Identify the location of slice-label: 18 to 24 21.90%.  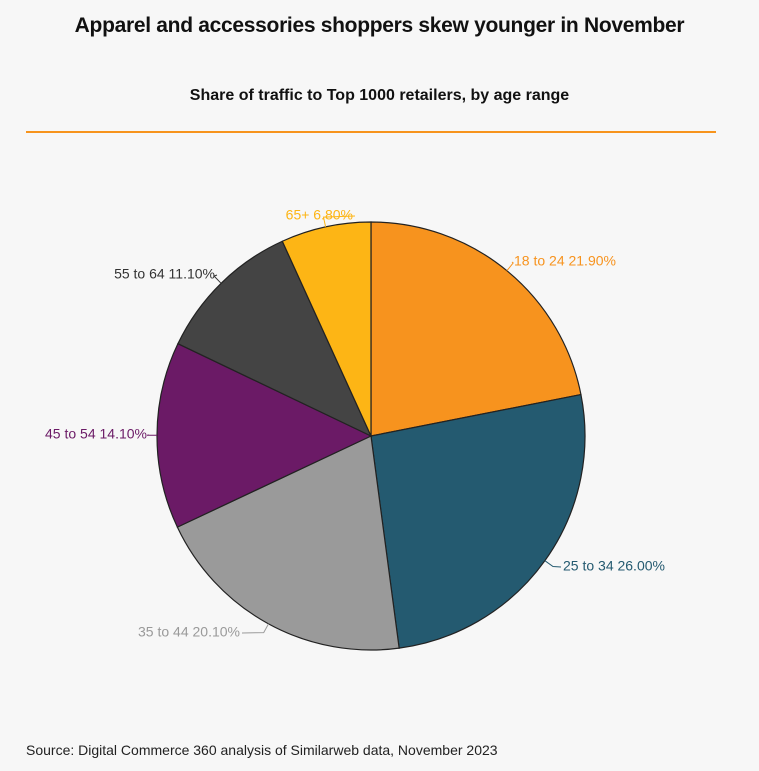
(565, 261).